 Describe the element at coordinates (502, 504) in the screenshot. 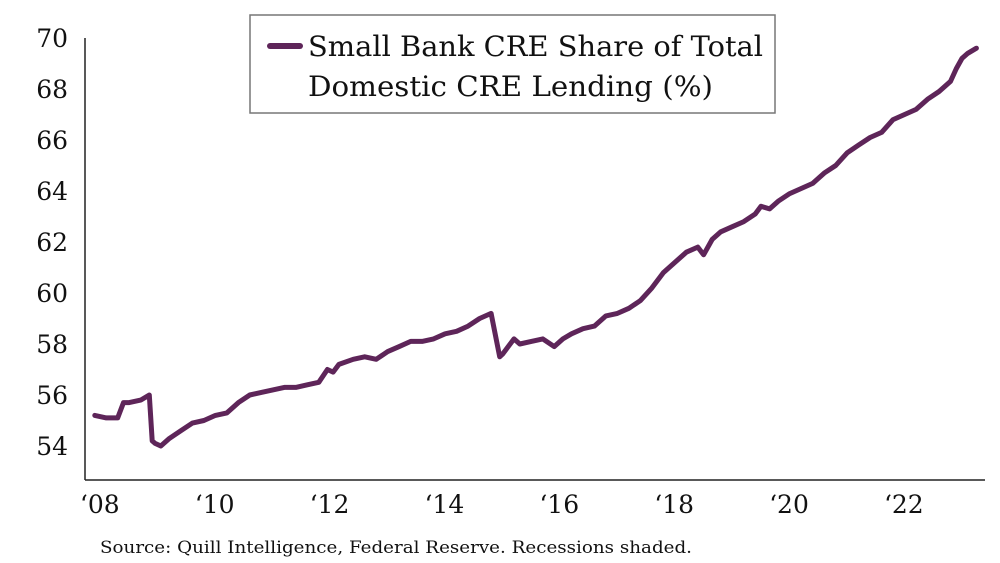

I see `x-tick-labels: ‘08 ‘10 ‘12 ‘14 ‘16 ‘18 ‘20 ‘22` at that location.